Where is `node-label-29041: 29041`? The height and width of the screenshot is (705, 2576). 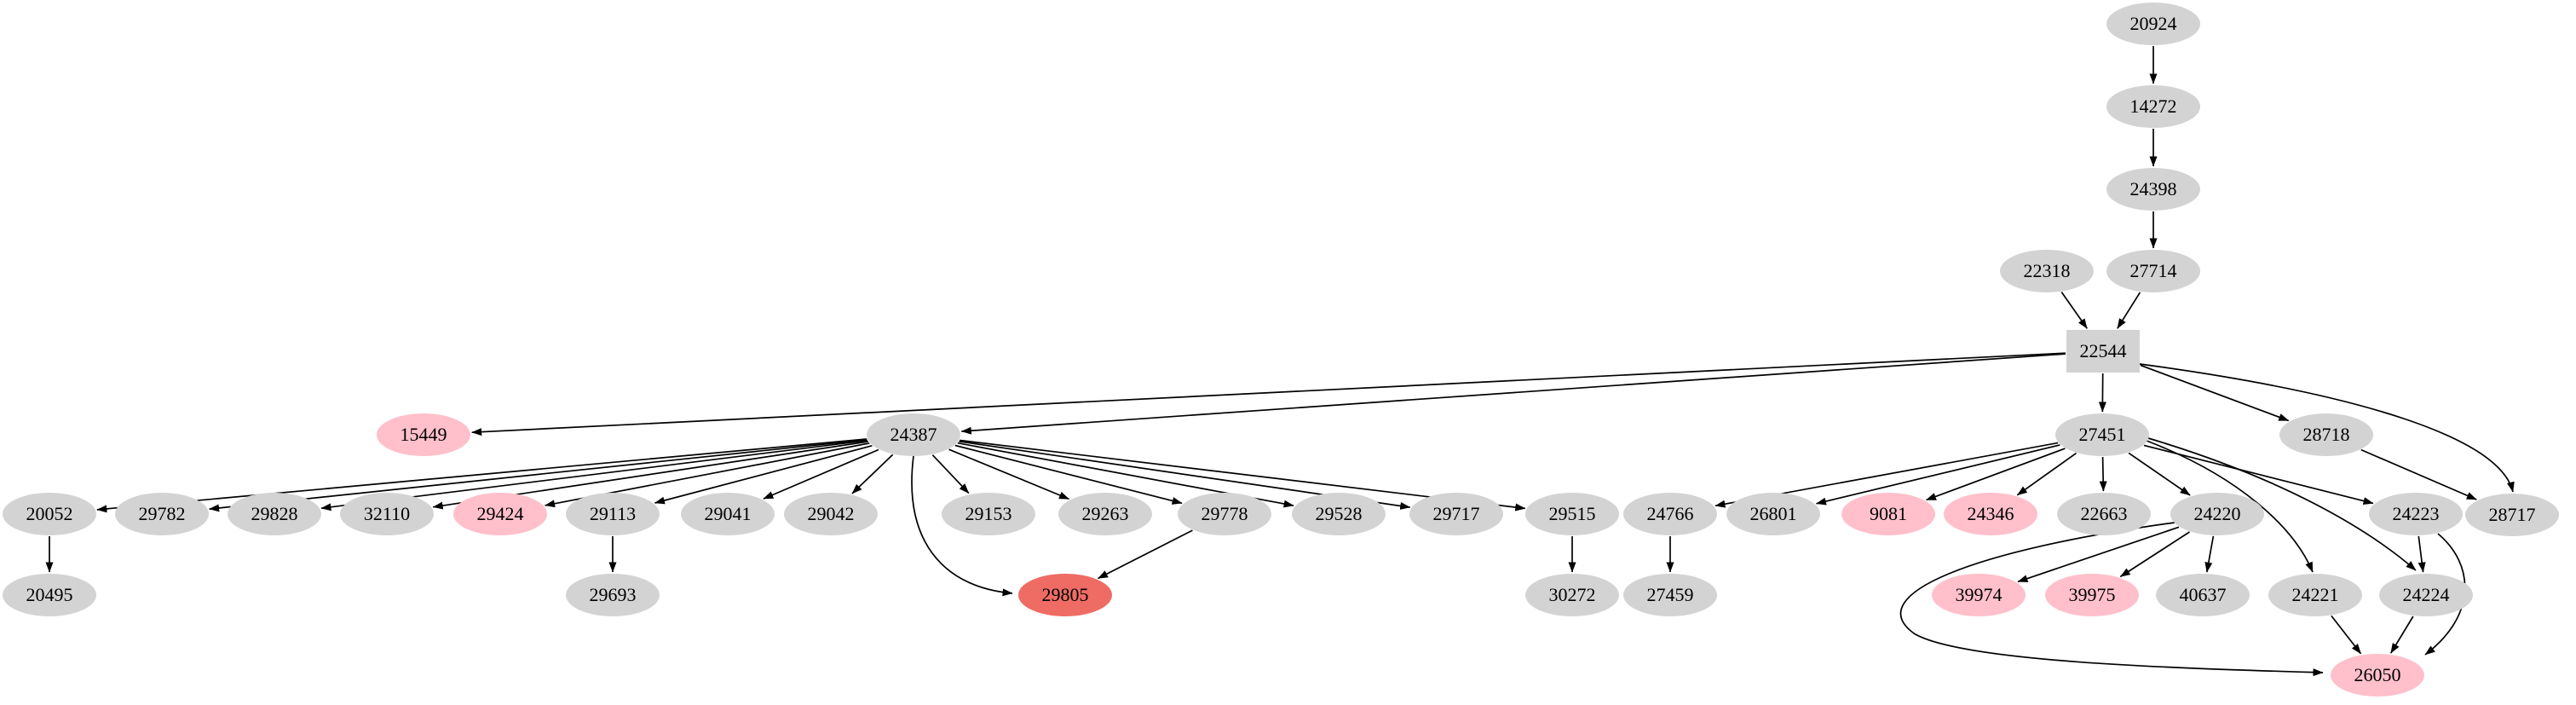 node-label-29041: 29041 is located at coordinates (728, 513).